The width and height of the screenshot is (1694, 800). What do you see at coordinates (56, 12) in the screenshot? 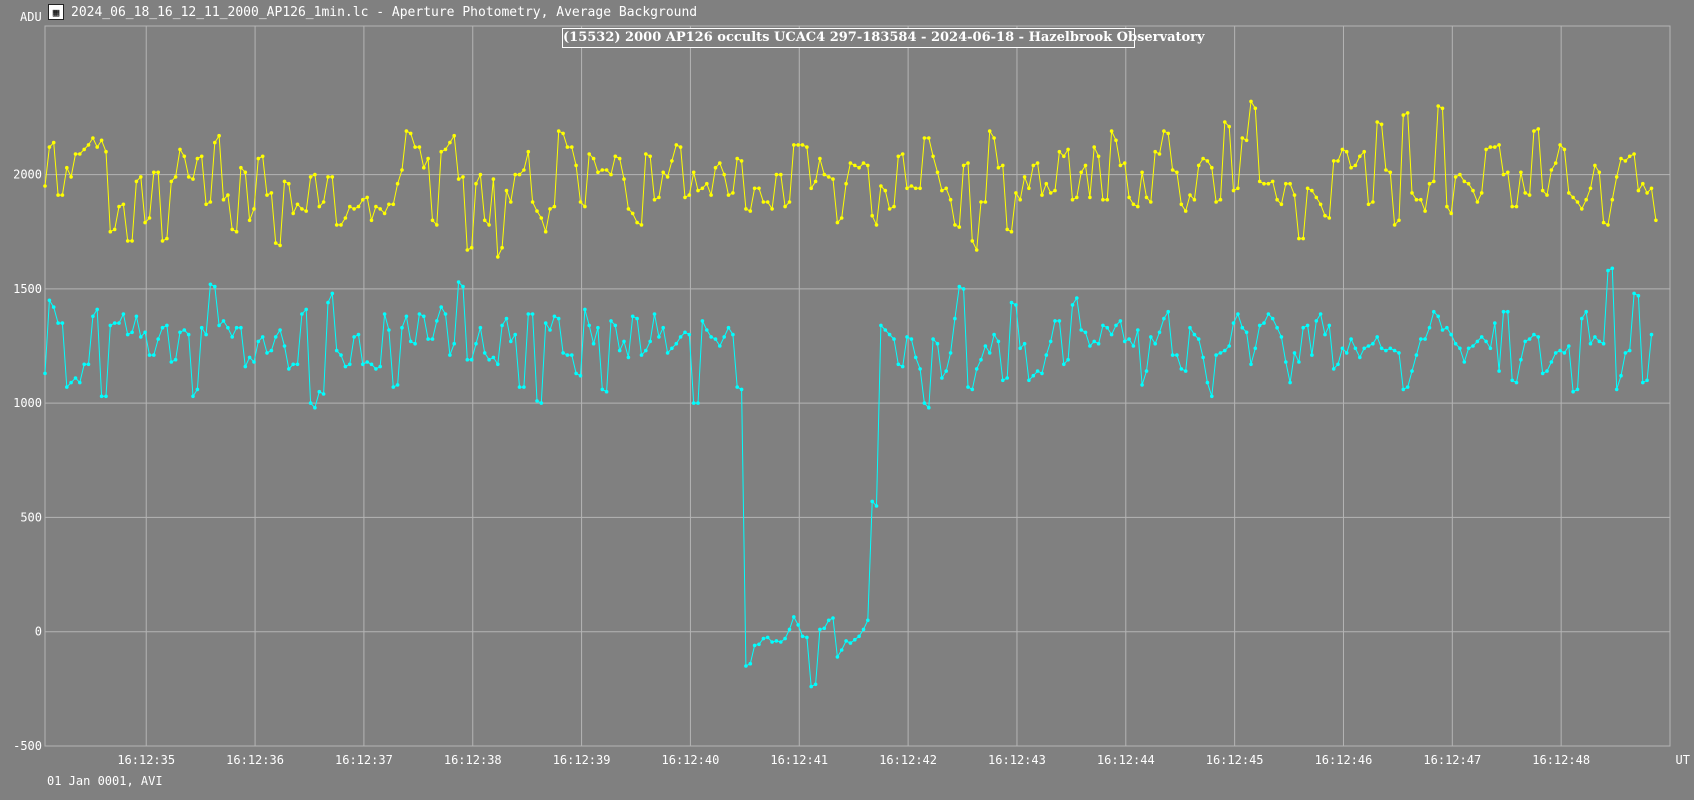
I see `lightcurve-file-icon: ▦` at bounding box center [56, 12].